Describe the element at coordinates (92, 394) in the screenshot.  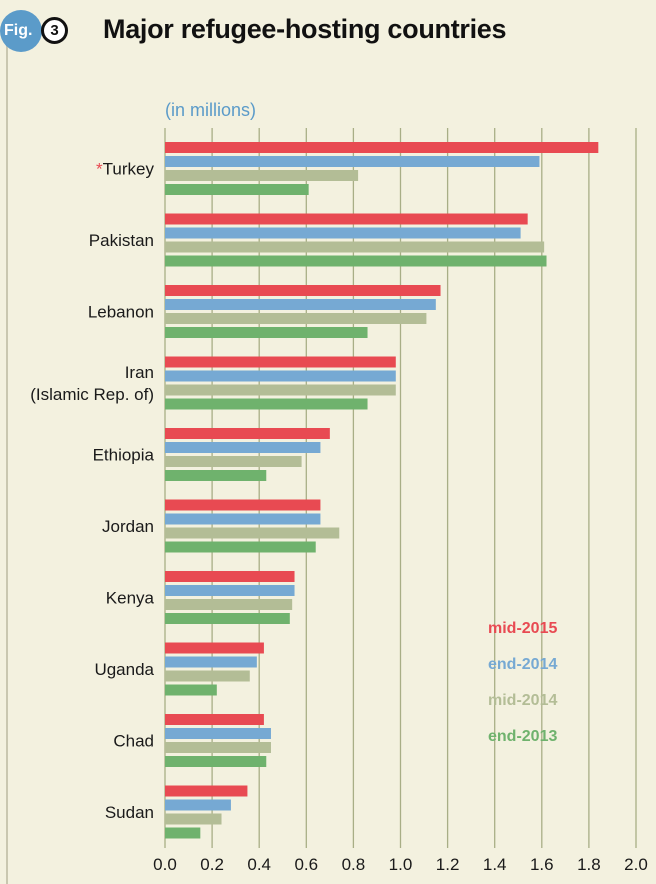
I see `category-label: (Islamic Rep. of)` at that location.